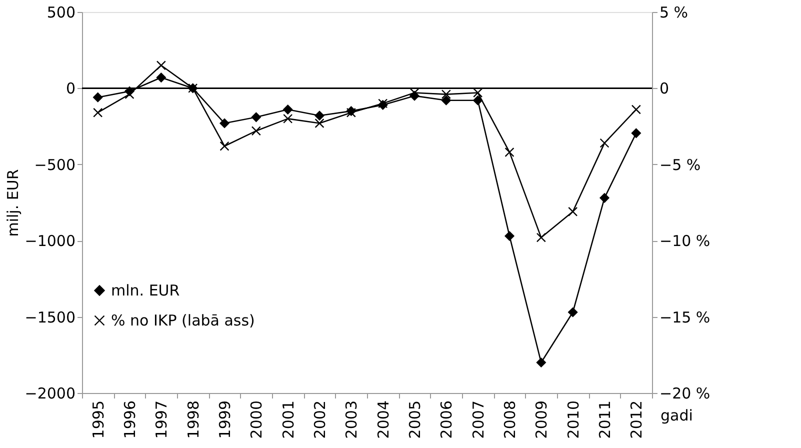 This screenshot has width=801, height=448. Describe the element at coordinates (665, 89) in the screenshot. I see `y2-tick-label: 0` at that location.